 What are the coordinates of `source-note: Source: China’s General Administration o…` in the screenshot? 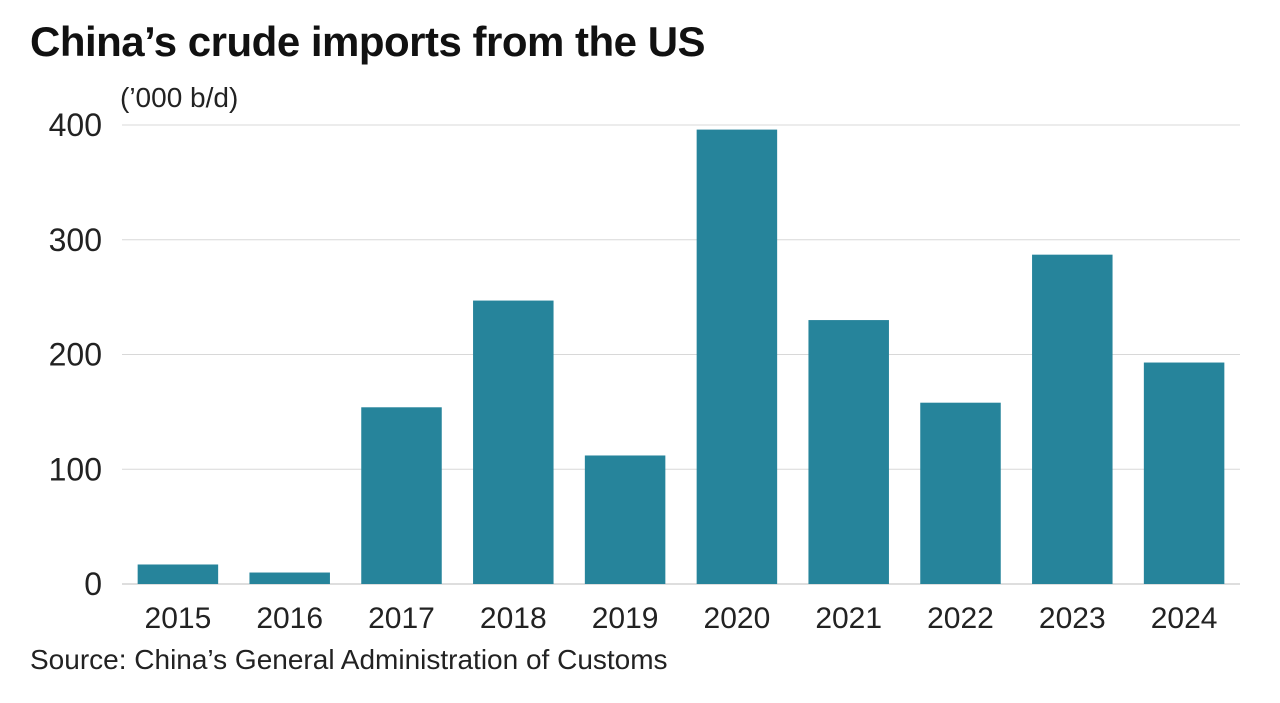 It's located at (349, 659).